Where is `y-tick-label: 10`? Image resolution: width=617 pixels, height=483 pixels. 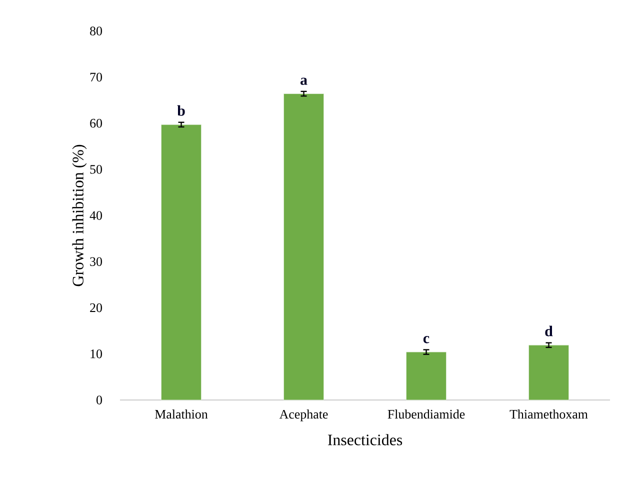
y-tick-label: 10 is located at coordinates (96, 353).